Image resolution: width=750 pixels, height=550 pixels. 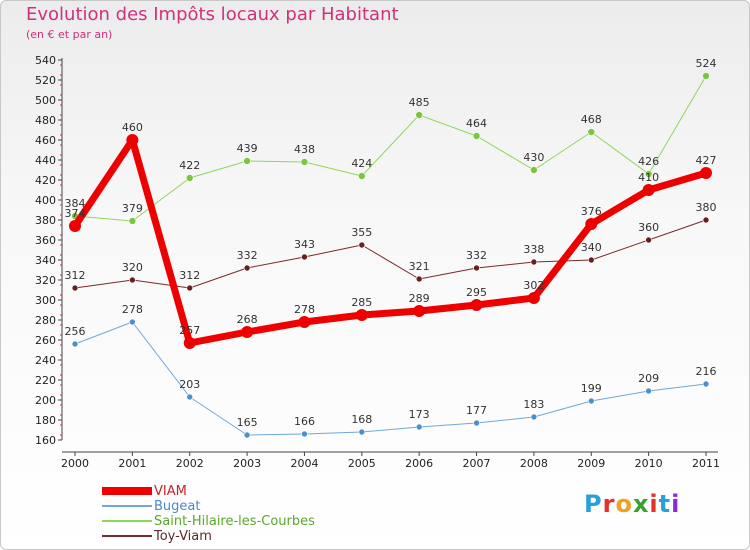 I want to click on x-tick-label: 2000, so click(x=75, y=463).